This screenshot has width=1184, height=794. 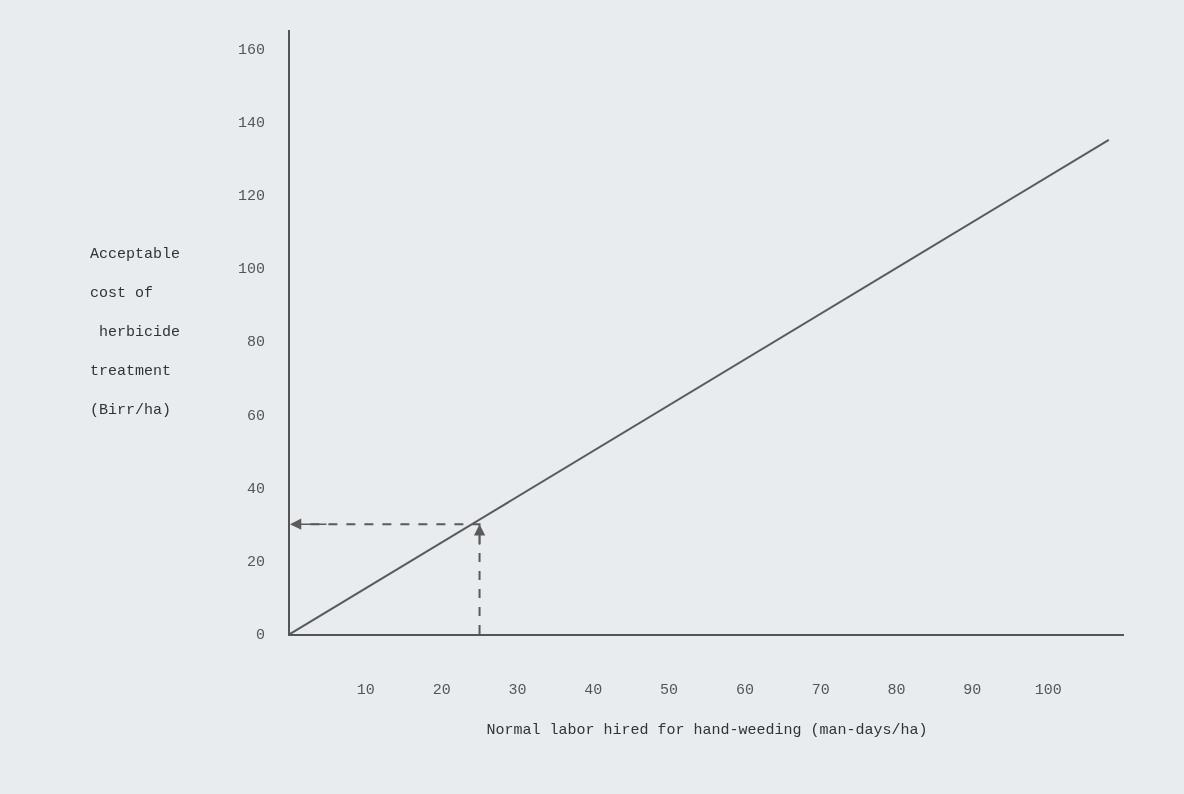 What do you see at coordinates (517, 690) in the screenshot?
I see `x-tick-label: 30` at bounding box center [517, 690].